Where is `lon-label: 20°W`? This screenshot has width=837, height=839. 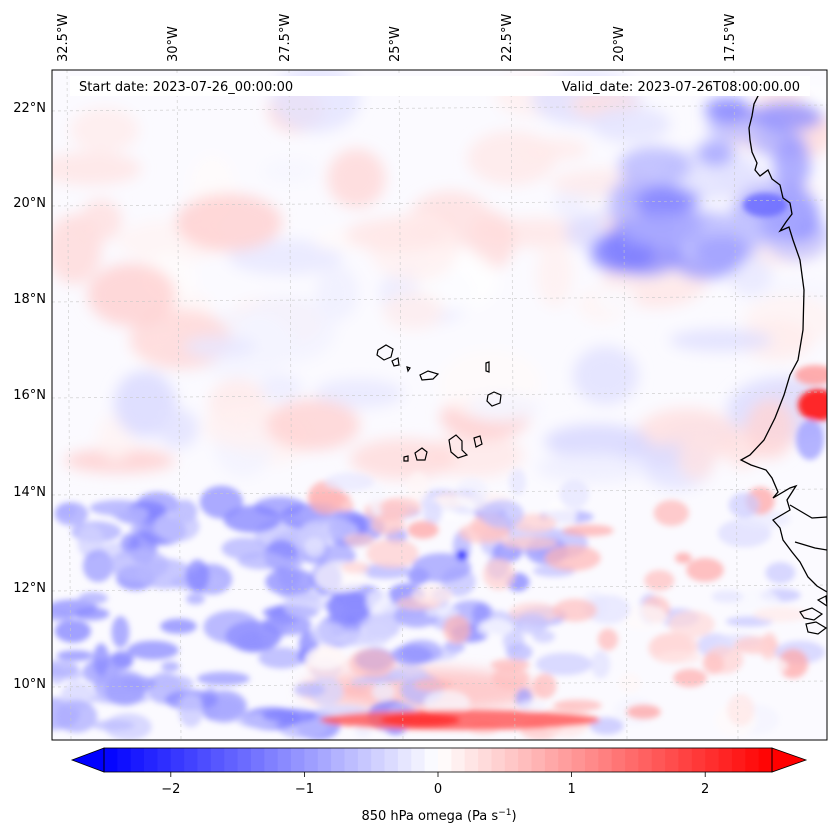 lon-label: 20°W is located at coordinates (619, 44).